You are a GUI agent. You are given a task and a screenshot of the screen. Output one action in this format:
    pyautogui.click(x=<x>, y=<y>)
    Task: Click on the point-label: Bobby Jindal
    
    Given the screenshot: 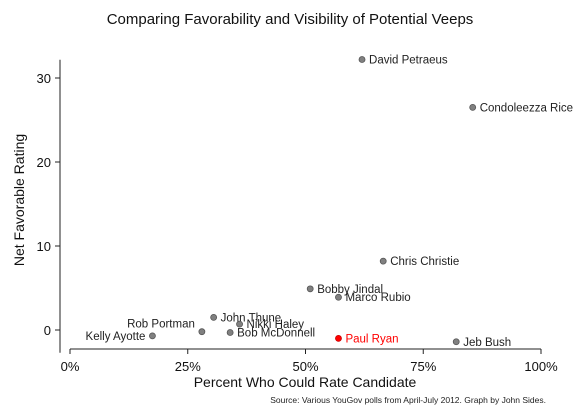 What is the action you would take?
    pyautogui.click(x=350, y=290)
    